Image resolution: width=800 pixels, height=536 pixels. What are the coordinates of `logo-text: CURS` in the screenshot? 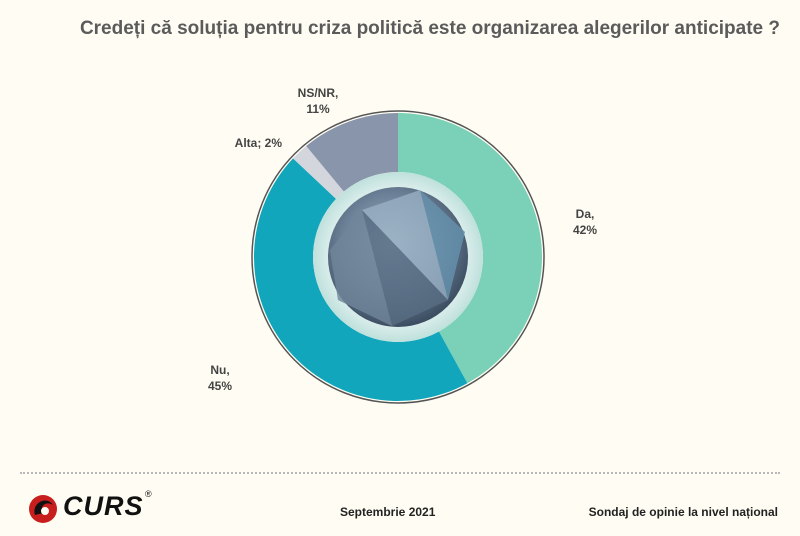 It's located at (103, 506).